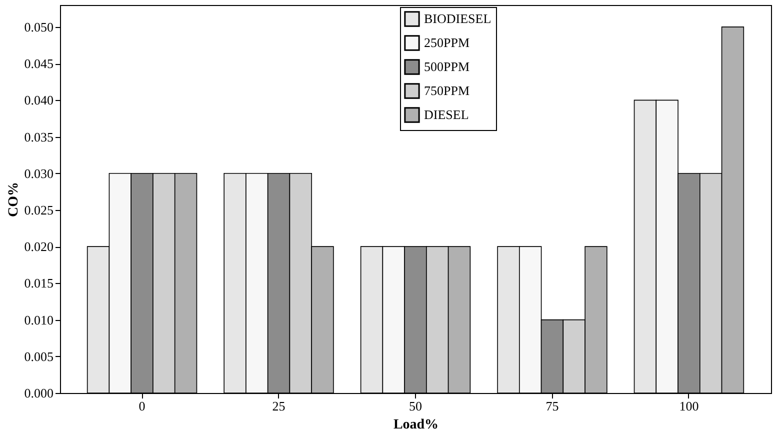 The height and width of the screenshot is (436, 776). Describe the element at coordinates (458, 18) in the screenshot. I see `legend-label: BIODIESEL` at that location.